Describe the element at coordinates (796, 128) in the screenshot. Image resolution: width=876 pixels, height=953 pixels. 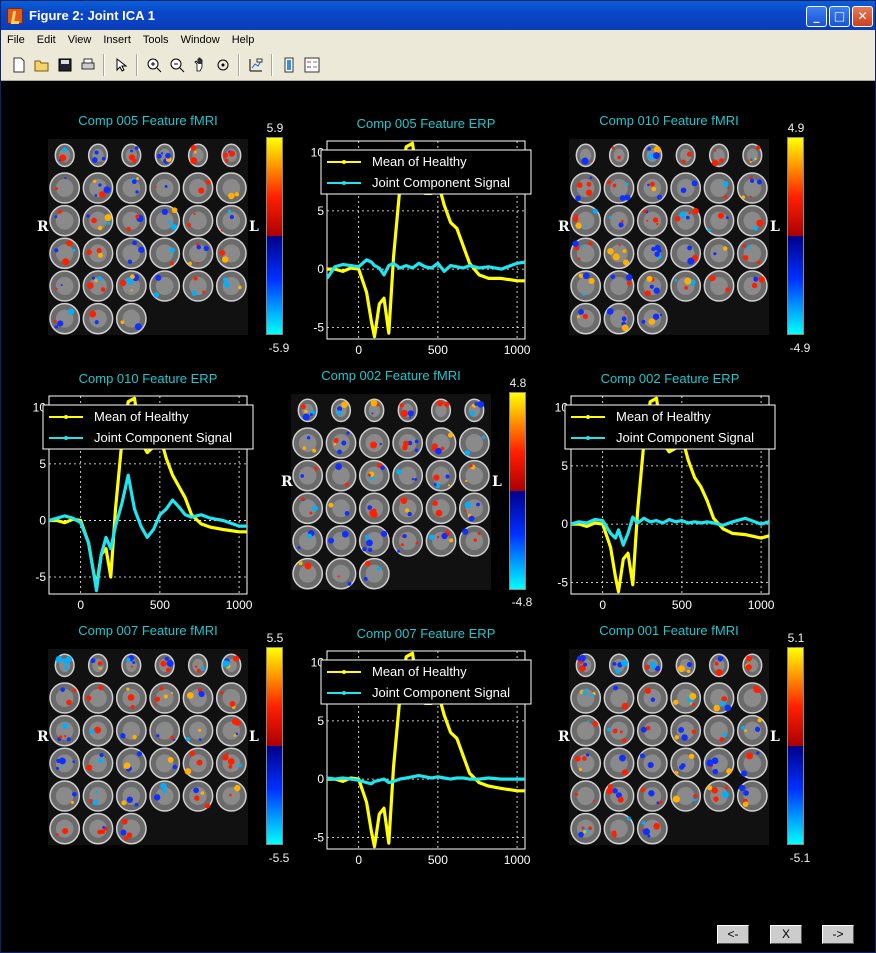
I see `colorbar-max: 4.9` at that location.